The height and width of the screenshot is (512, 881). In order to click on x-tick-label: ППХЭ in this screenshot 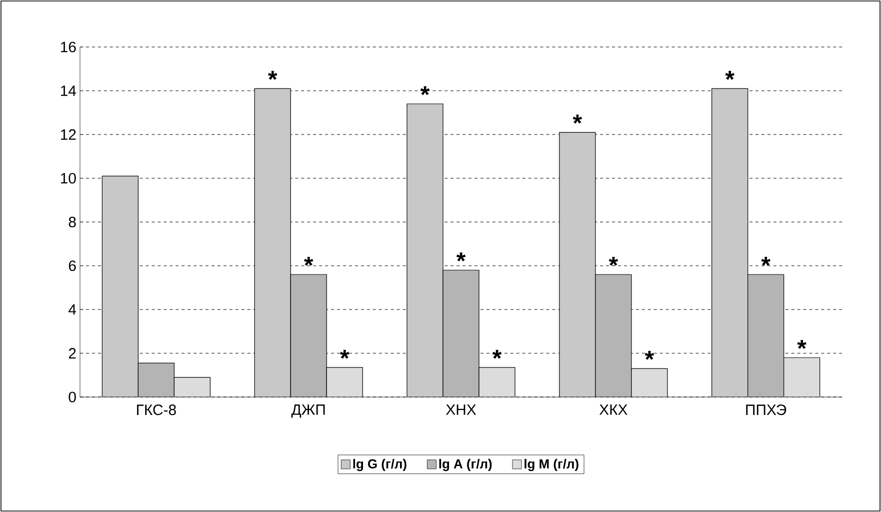, I will do `click(766, 410)`.